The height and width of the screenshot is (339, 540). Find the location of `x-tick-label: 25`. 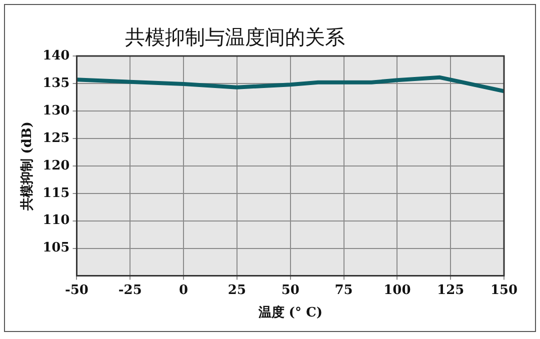

x-tick-label: 25 is located at coordinates (237, 290).